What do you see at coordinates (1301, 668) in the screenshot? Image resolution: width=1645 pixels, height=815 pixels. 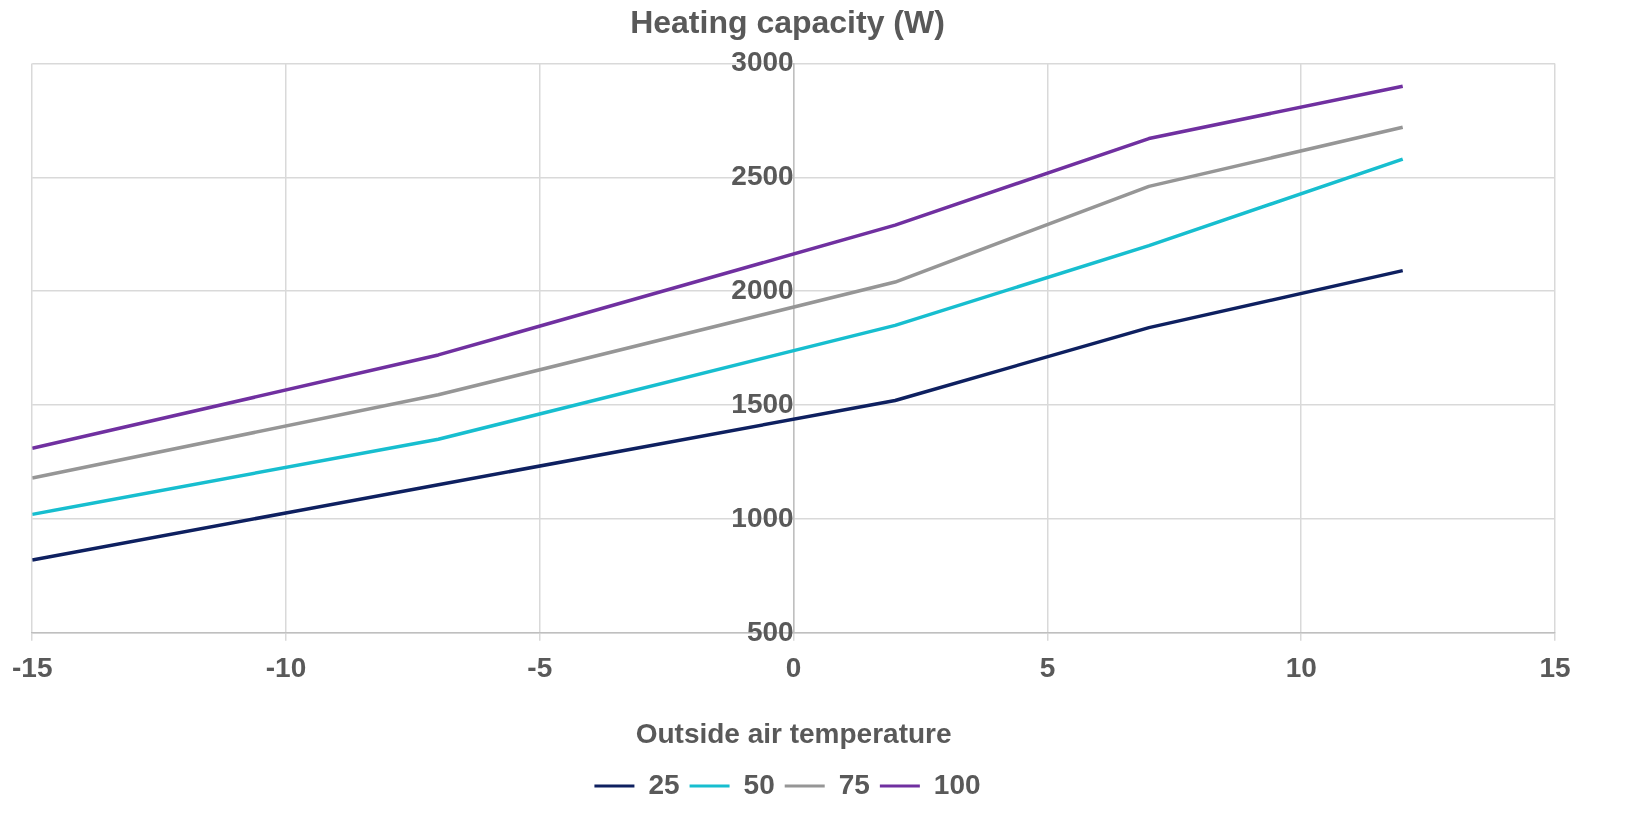 I see `x-tick-label: 10` at bounding box center [1301, 668].